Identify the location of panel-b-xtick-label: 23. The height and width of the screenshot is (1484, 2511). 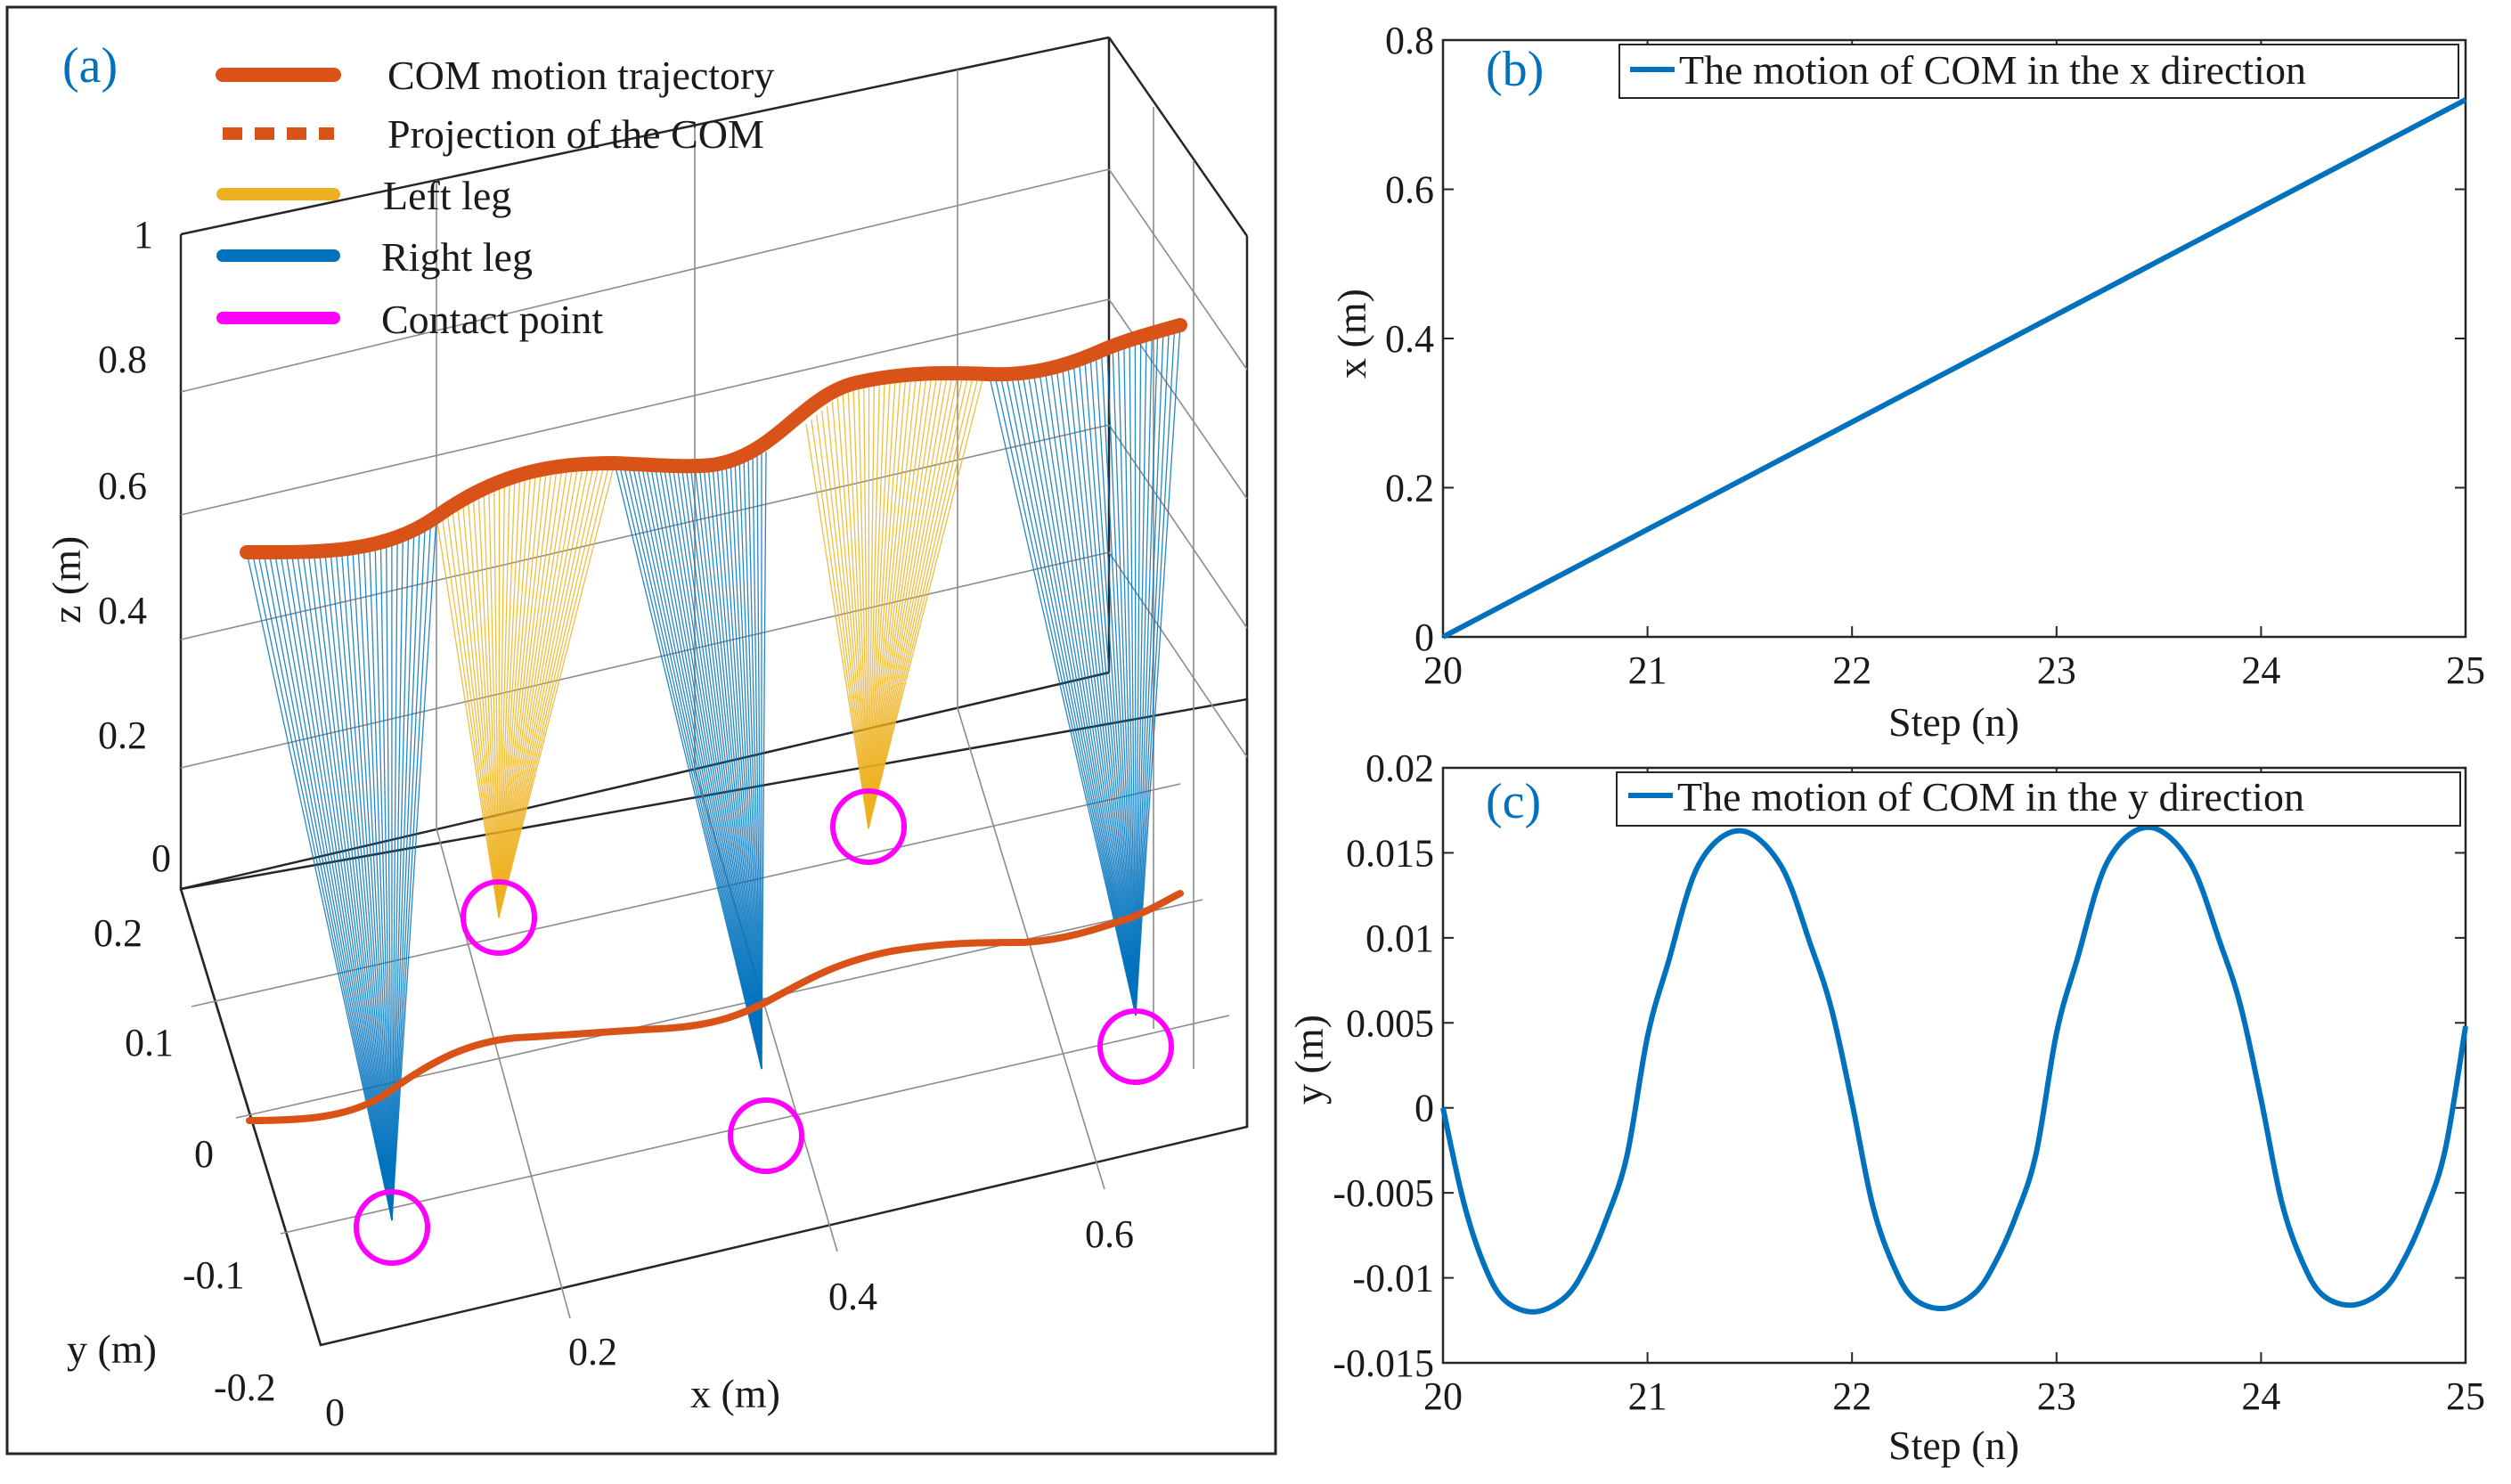
(2056, 670).